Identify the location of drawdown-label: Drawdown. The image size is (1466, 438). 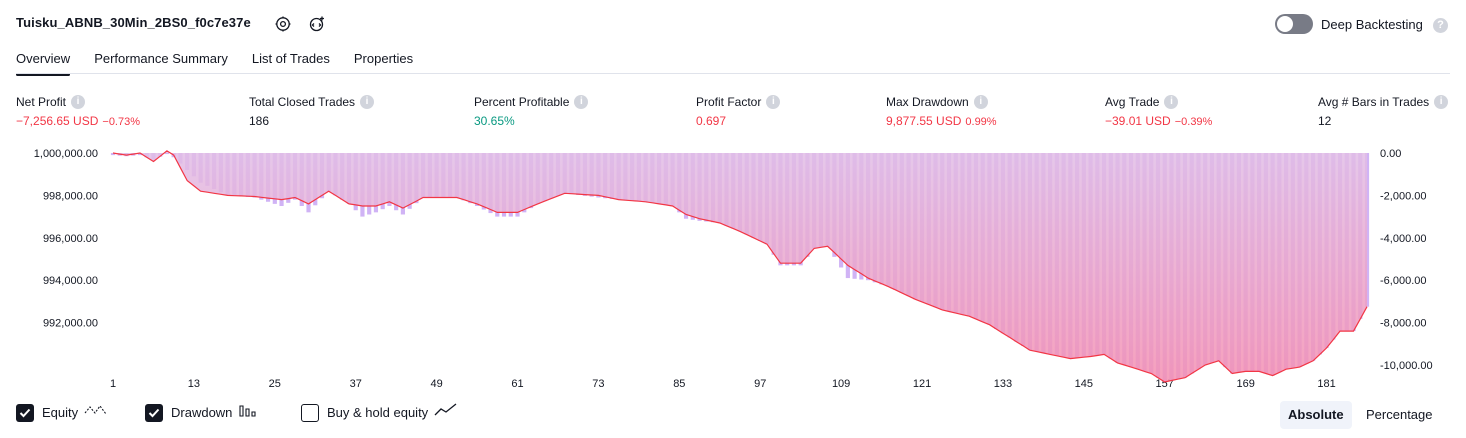
(202, 412).